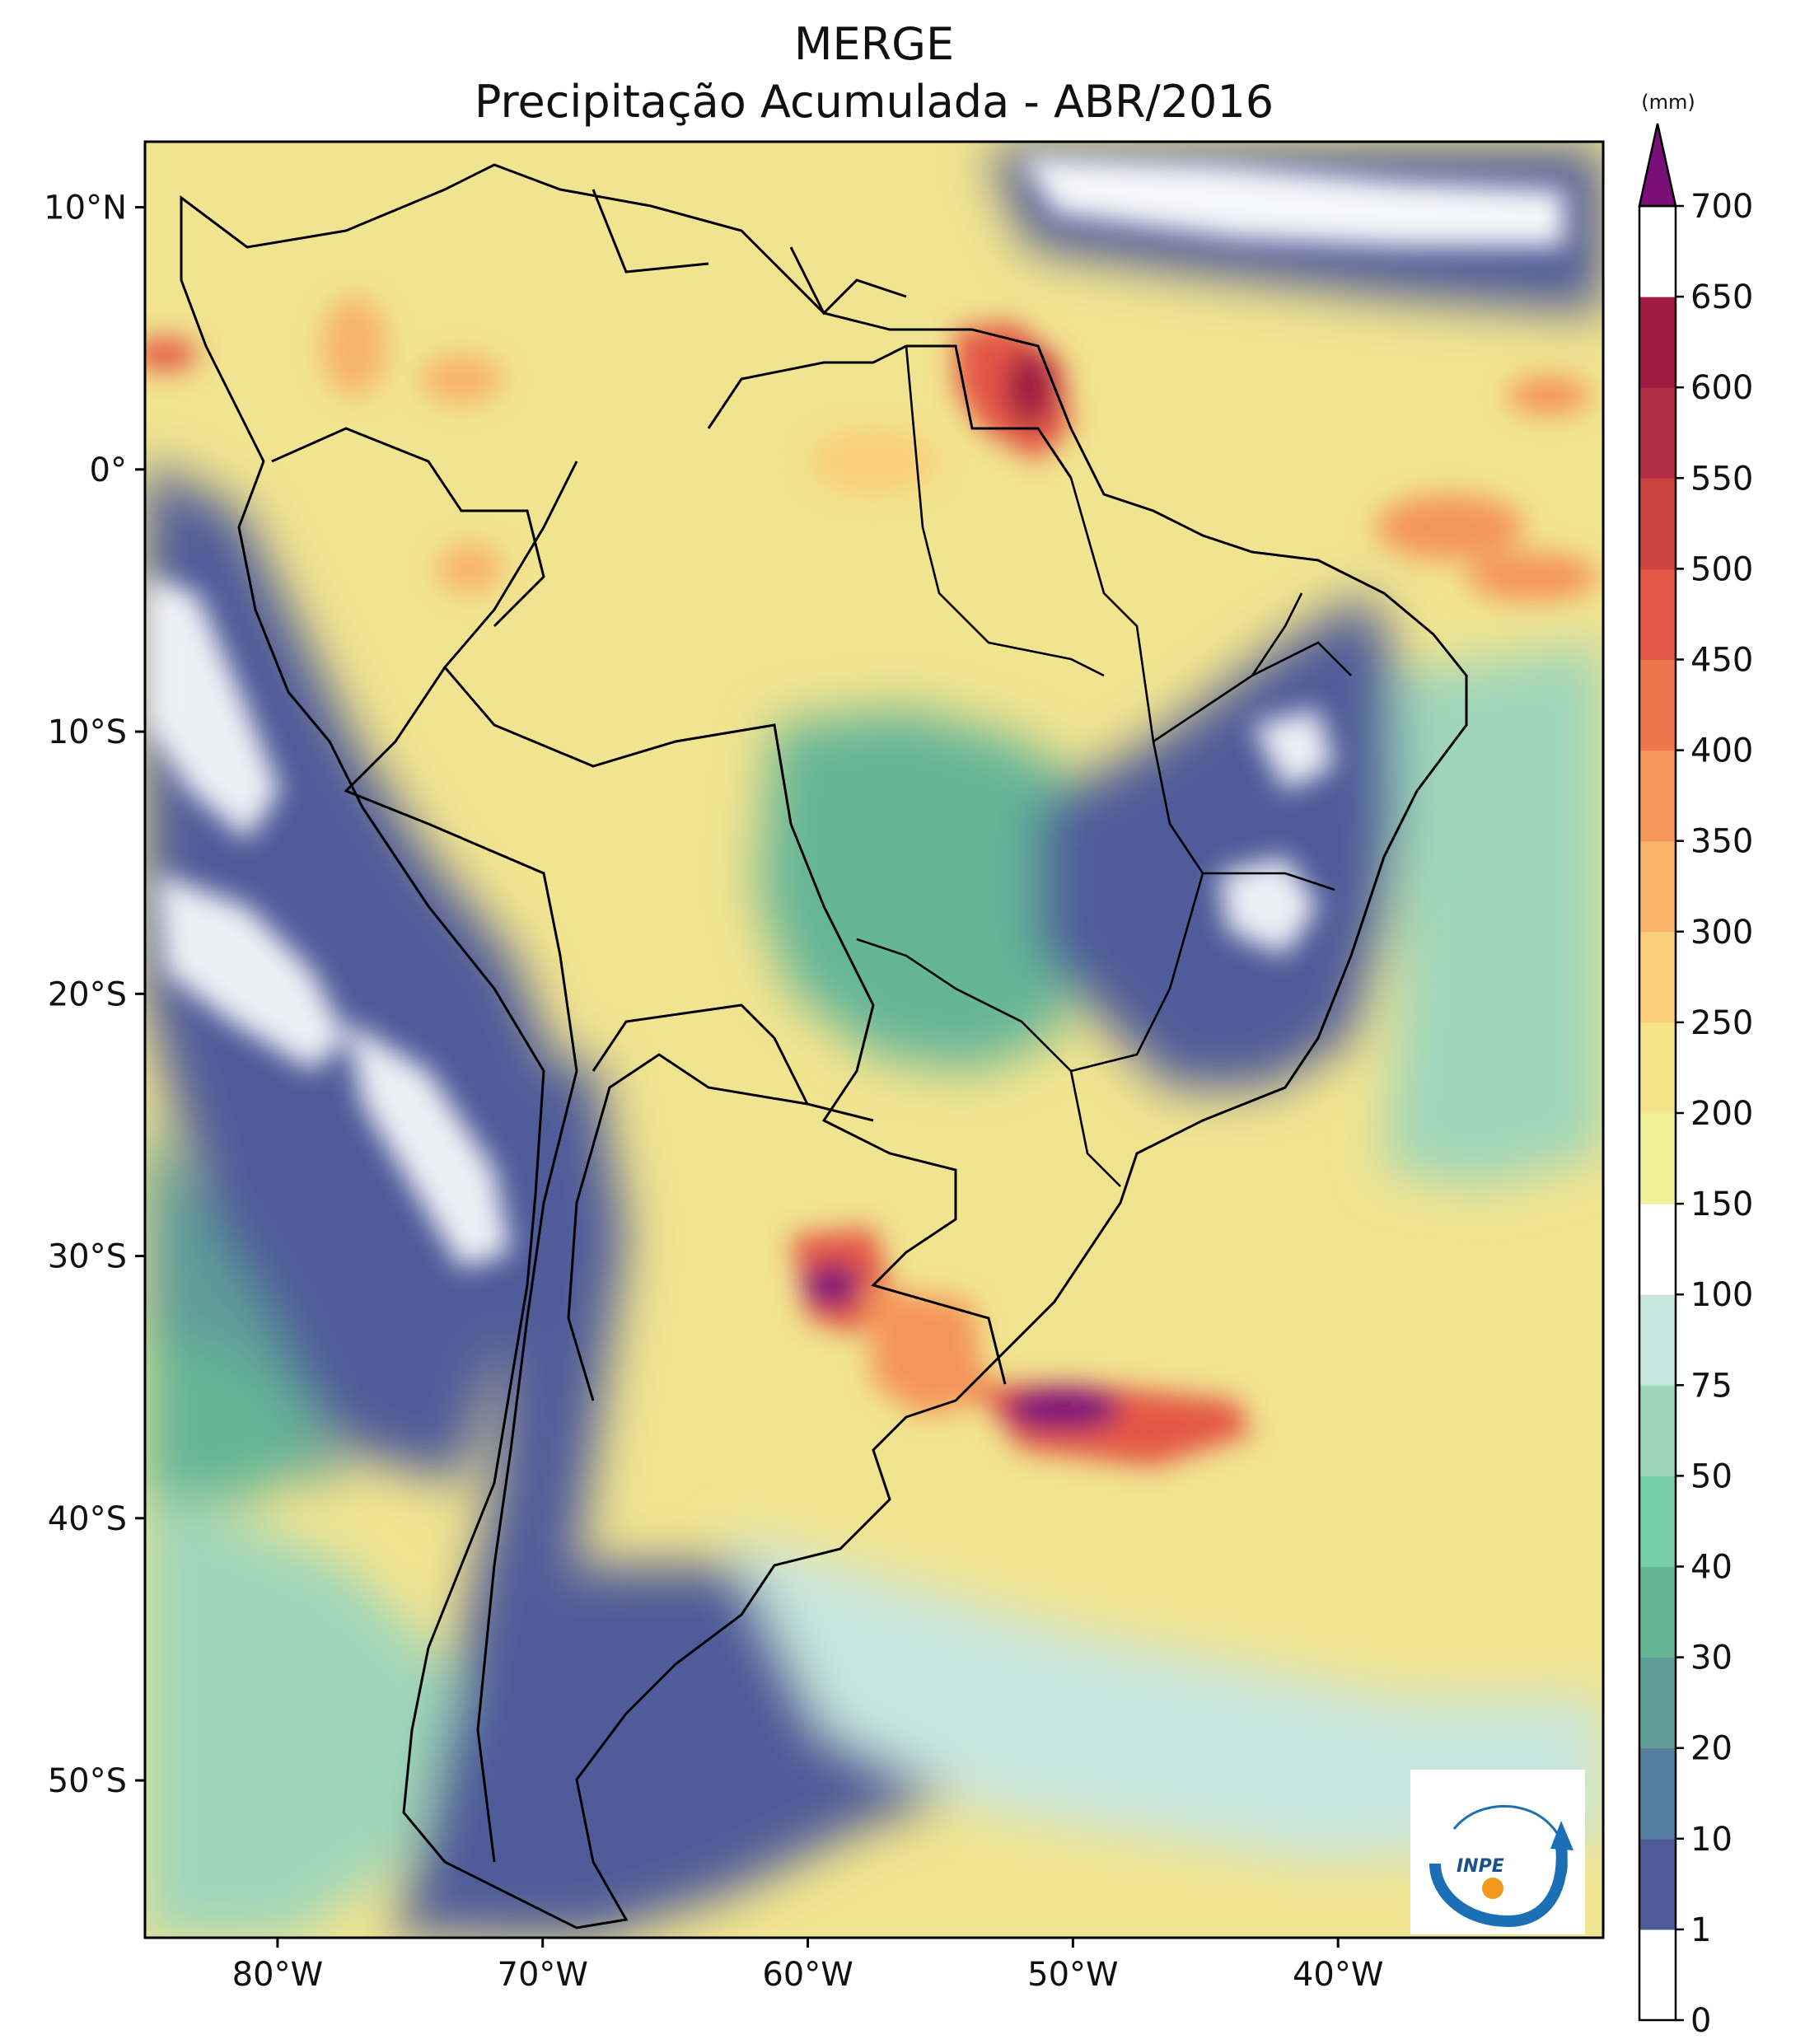 The height and width of the screenshot is (2044, 1805). I want to click on lat-tick-label: 10°S, so click(87, 732).